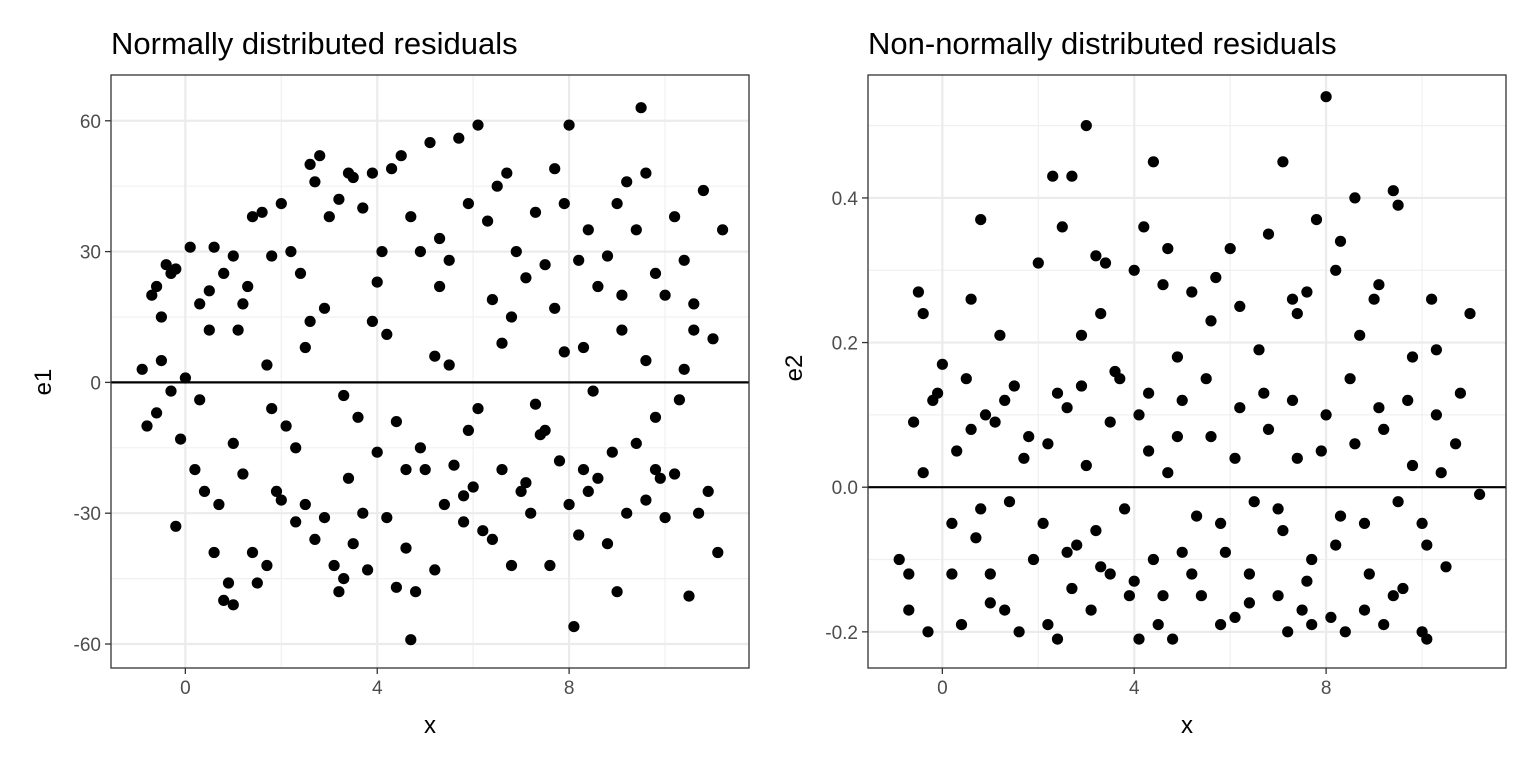  What do you see at coordinates (942, 688) in the screenshot?
I see `x-tick-label: 0` at bounding box center [942, 688].